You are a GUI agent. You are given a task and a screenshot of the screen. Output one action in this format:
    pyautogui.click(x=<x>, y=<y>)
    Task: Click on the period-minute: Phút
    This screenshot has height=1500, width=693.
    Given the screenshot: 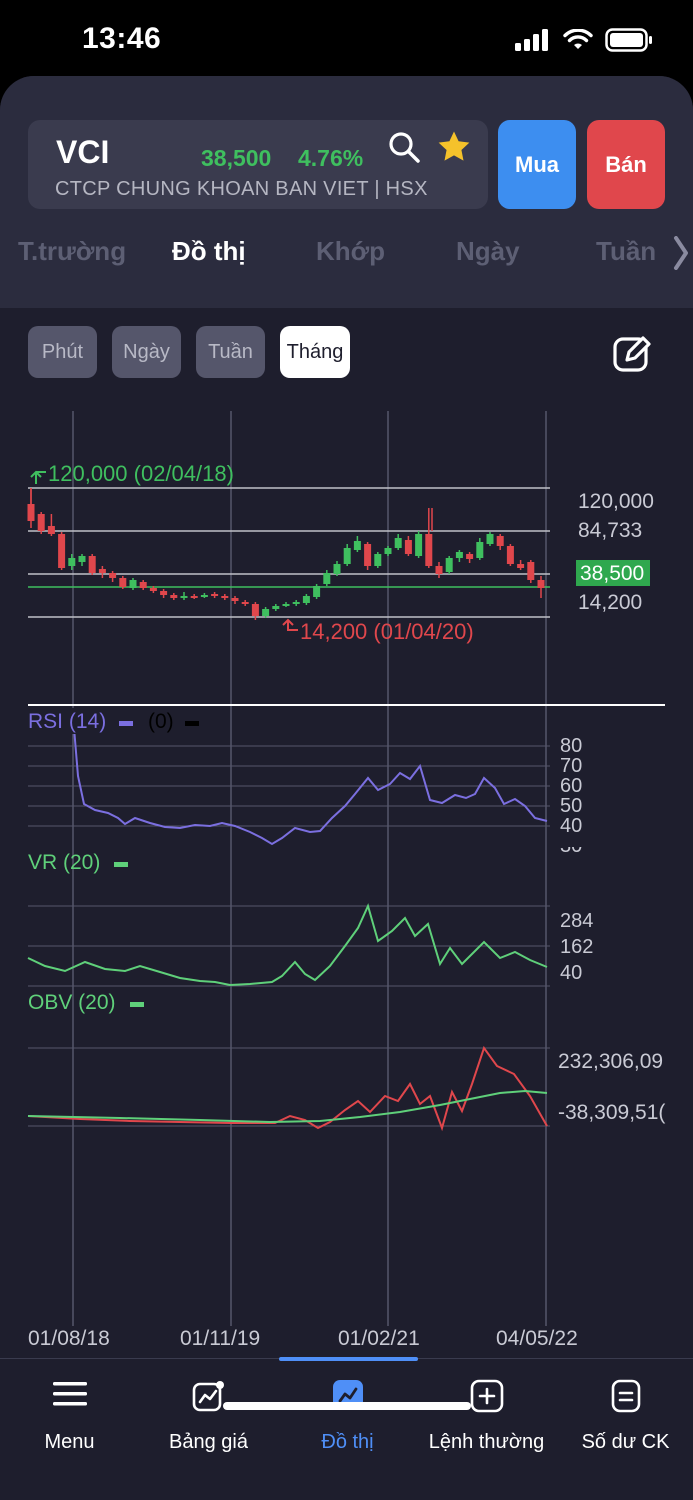 What is the action you would take?
    pyautogui.click(x=62, y=352)
    